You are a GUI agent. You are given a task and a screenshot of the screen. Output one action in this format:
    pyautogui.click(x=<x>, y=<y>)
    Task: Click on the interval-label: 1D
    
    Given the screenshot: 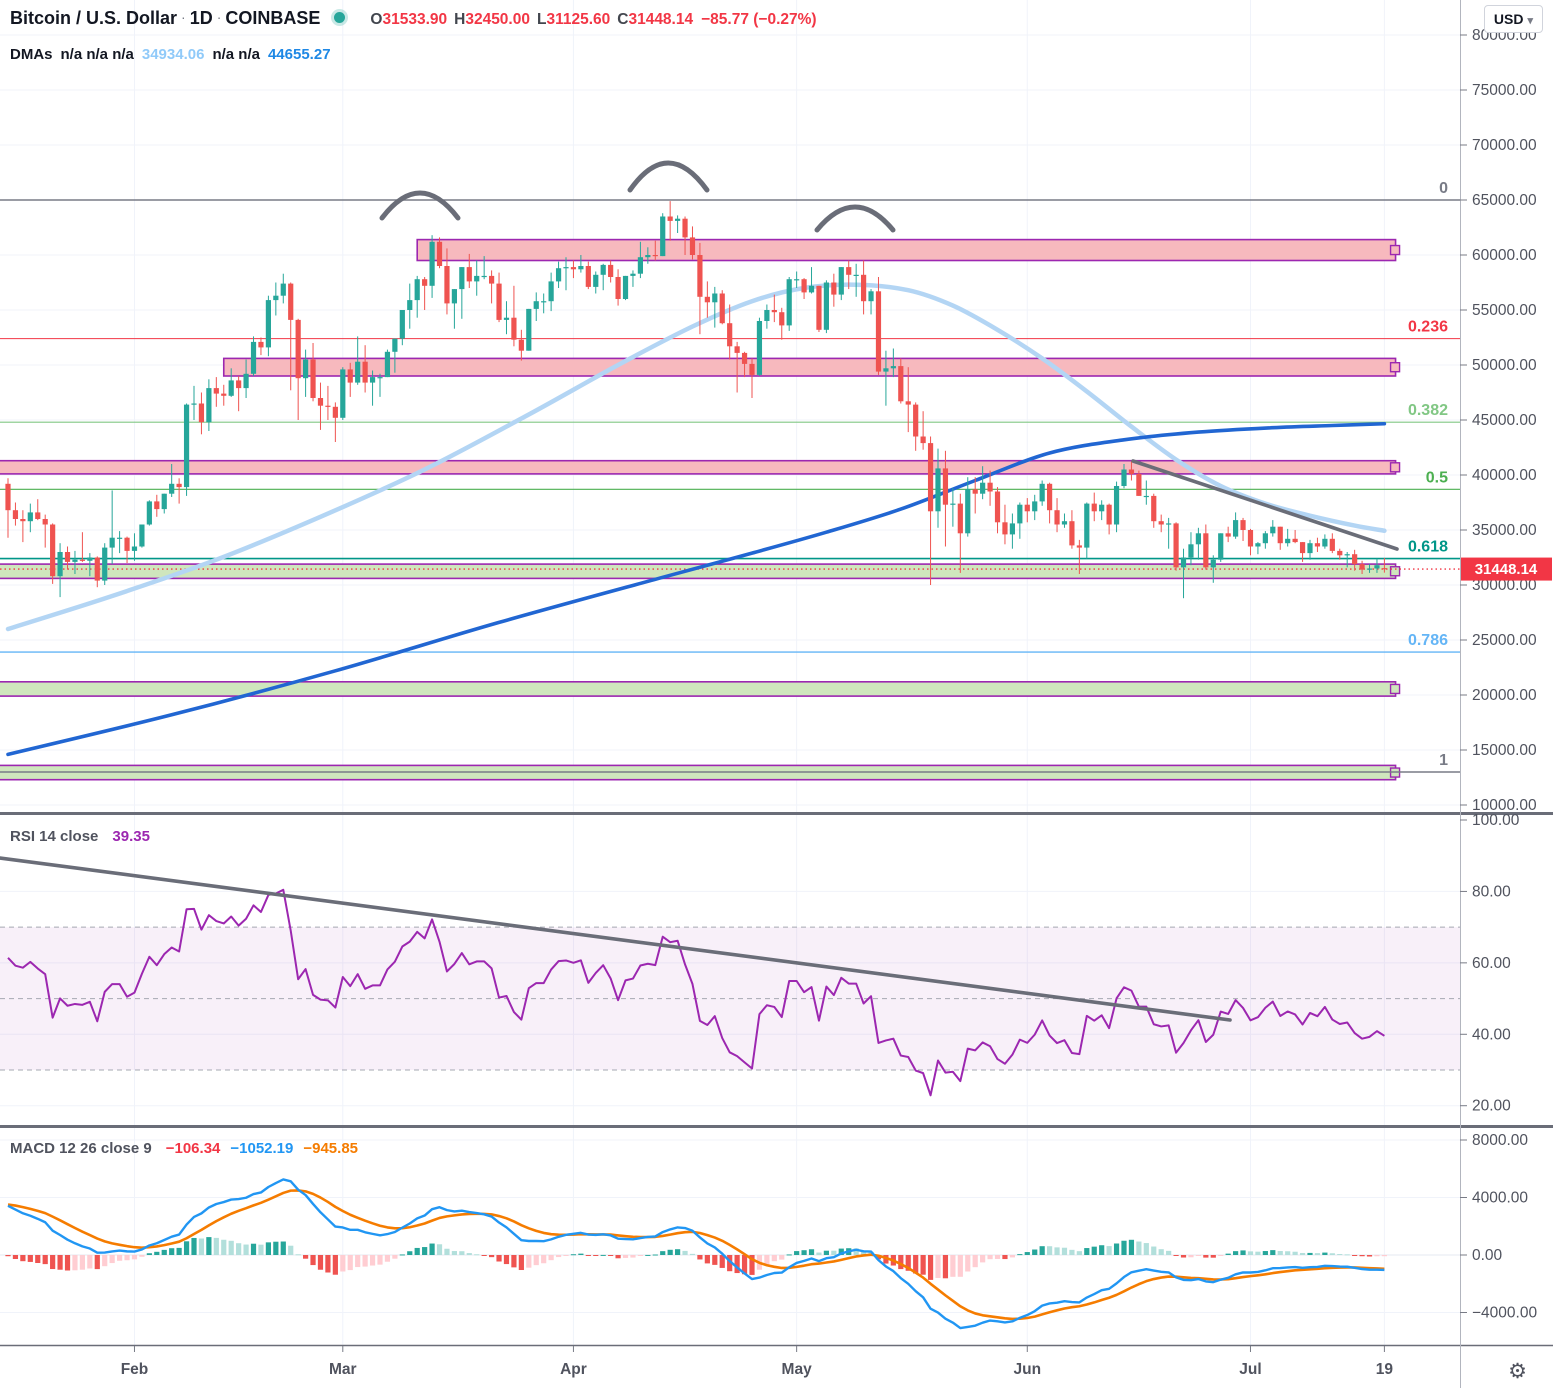 What is the action you would take?
    pyautogui.click(x=201, y=18)
    